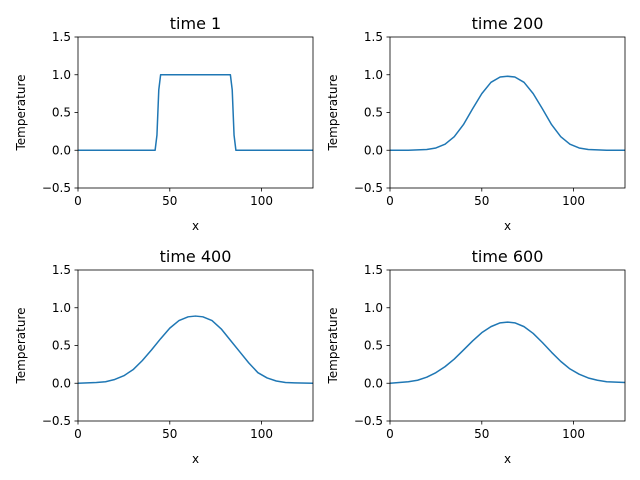 This screenshot has height=480, width=640. I want to click on subplot-title: time 400, so click(196, 256).